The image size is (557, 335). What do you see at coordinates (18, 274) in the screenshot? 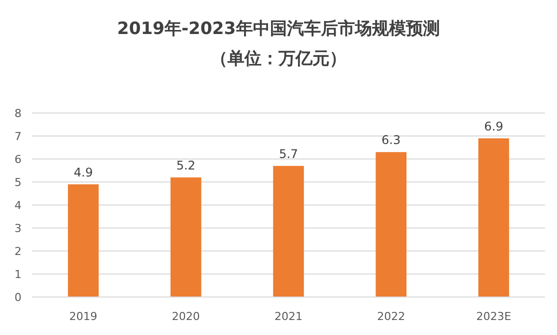
I see `y-tick-label: 1` at bounding box center [18, 274].